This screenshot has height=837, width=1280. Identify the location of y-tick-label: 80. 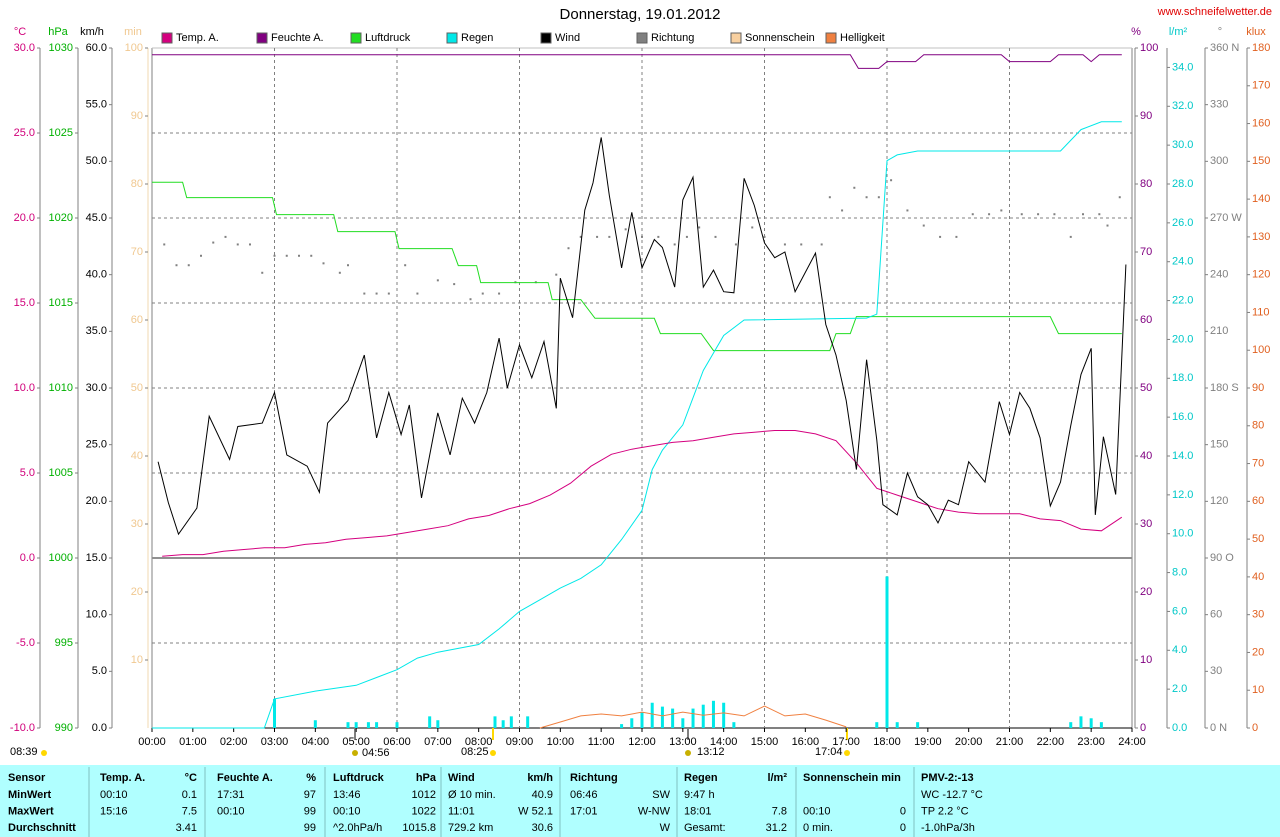
(137, 184).